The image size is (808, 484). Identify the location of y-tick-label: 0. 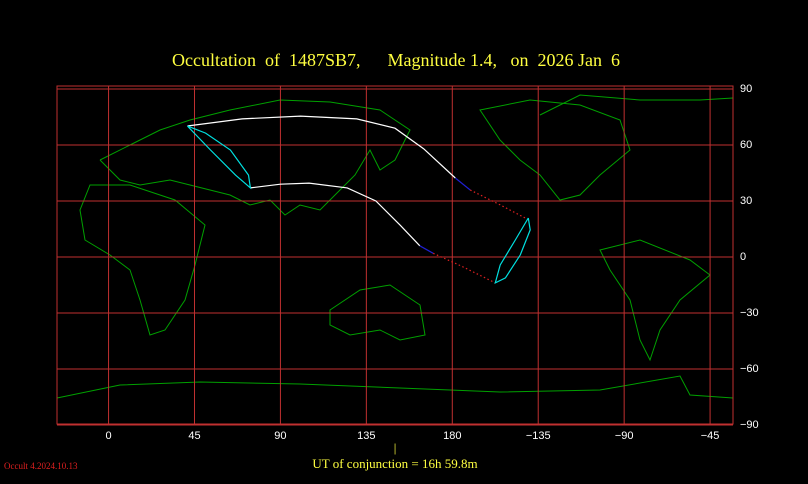
(743, 257).